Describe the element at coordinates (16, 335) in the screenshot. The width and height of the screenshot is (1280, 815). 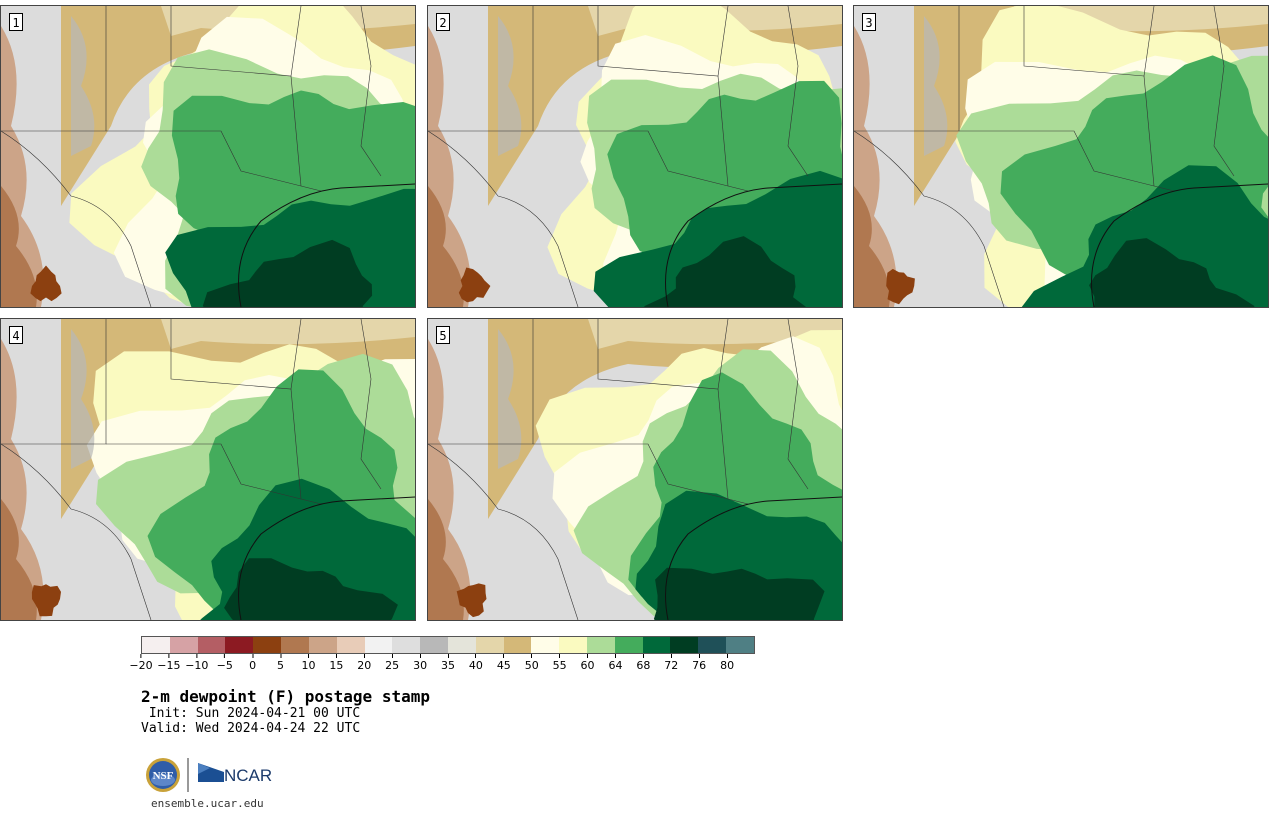
I see `panel-number: 4` at that location.